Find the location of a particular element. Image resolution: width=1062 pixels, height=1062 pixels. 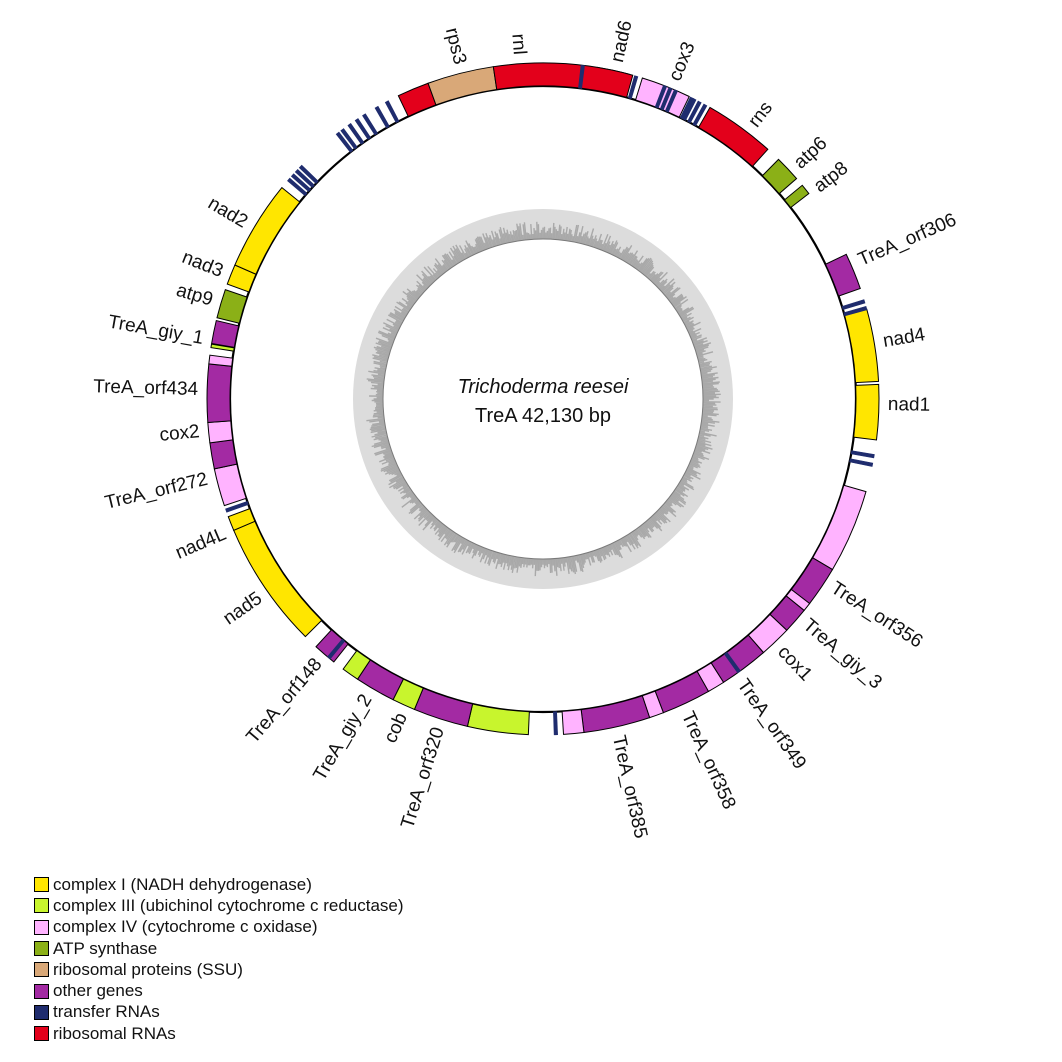

legend-label: ribosomal RNAs is located at coordinates (114, 1033).